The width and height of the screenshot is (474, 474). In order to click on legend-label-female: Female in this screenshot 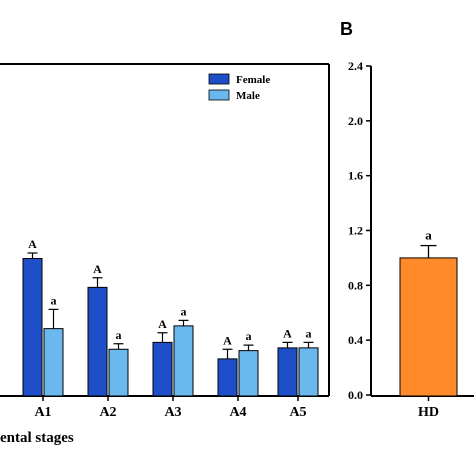, I will do `click(253, 80)`.